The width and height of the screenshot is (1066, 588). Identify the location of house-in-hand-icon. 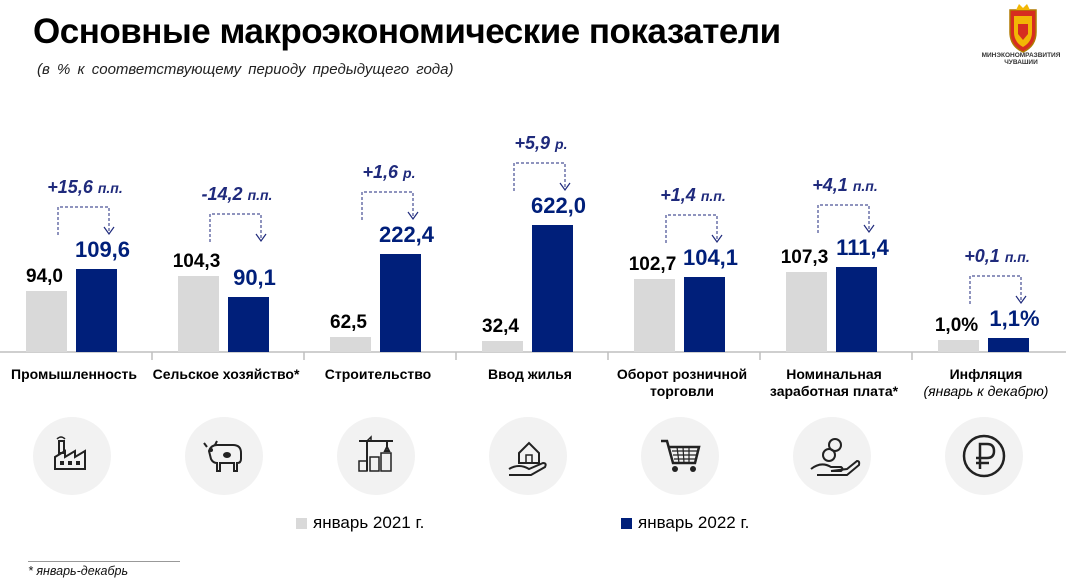
(528, 456).